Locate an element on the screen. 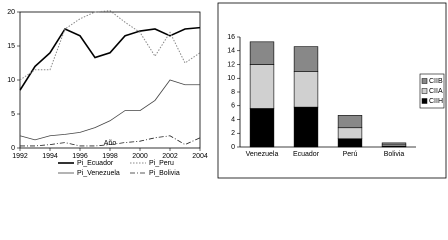 The image size is (448, 240). legend-label: CIIB is located at coordinates (436, 81).